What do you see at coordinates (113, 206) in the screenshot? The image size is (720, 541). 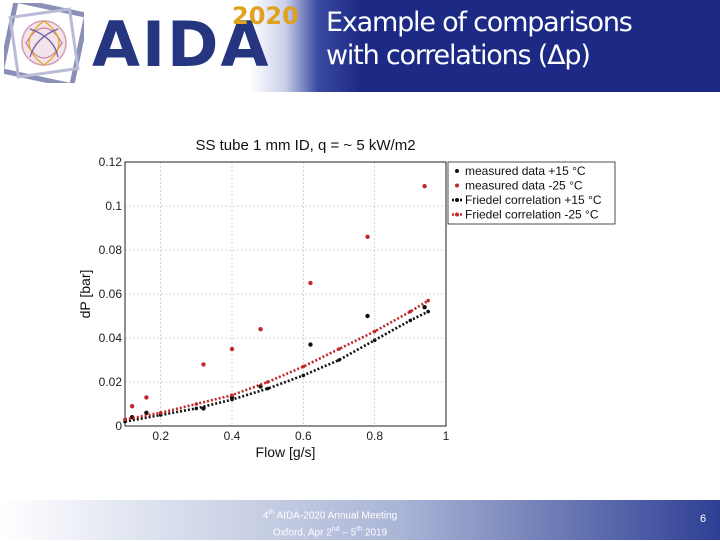 I see `y-tick-label: 0.1` at bounding box center [113, 206].